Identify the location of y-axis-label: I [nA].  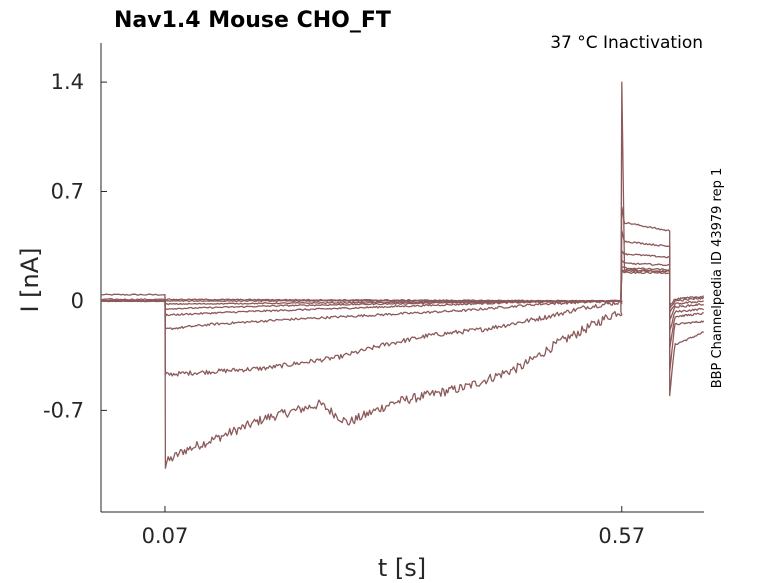
(30, 279).